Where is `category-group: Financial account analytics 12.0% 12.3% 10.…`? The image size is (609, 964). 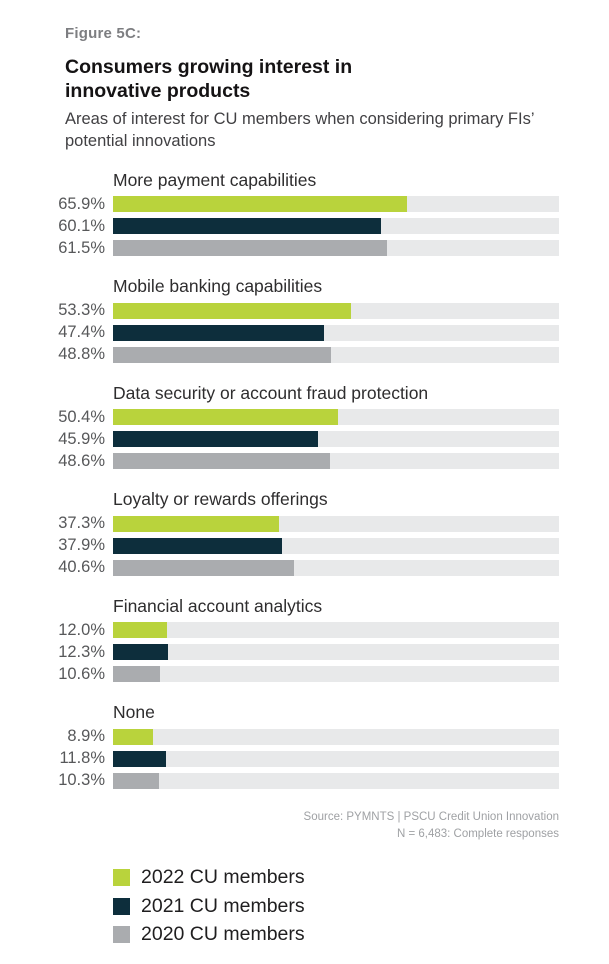
category-group: Financial account analytics 12.0% 12.3% 10.… is located at coordinates (299, 639).